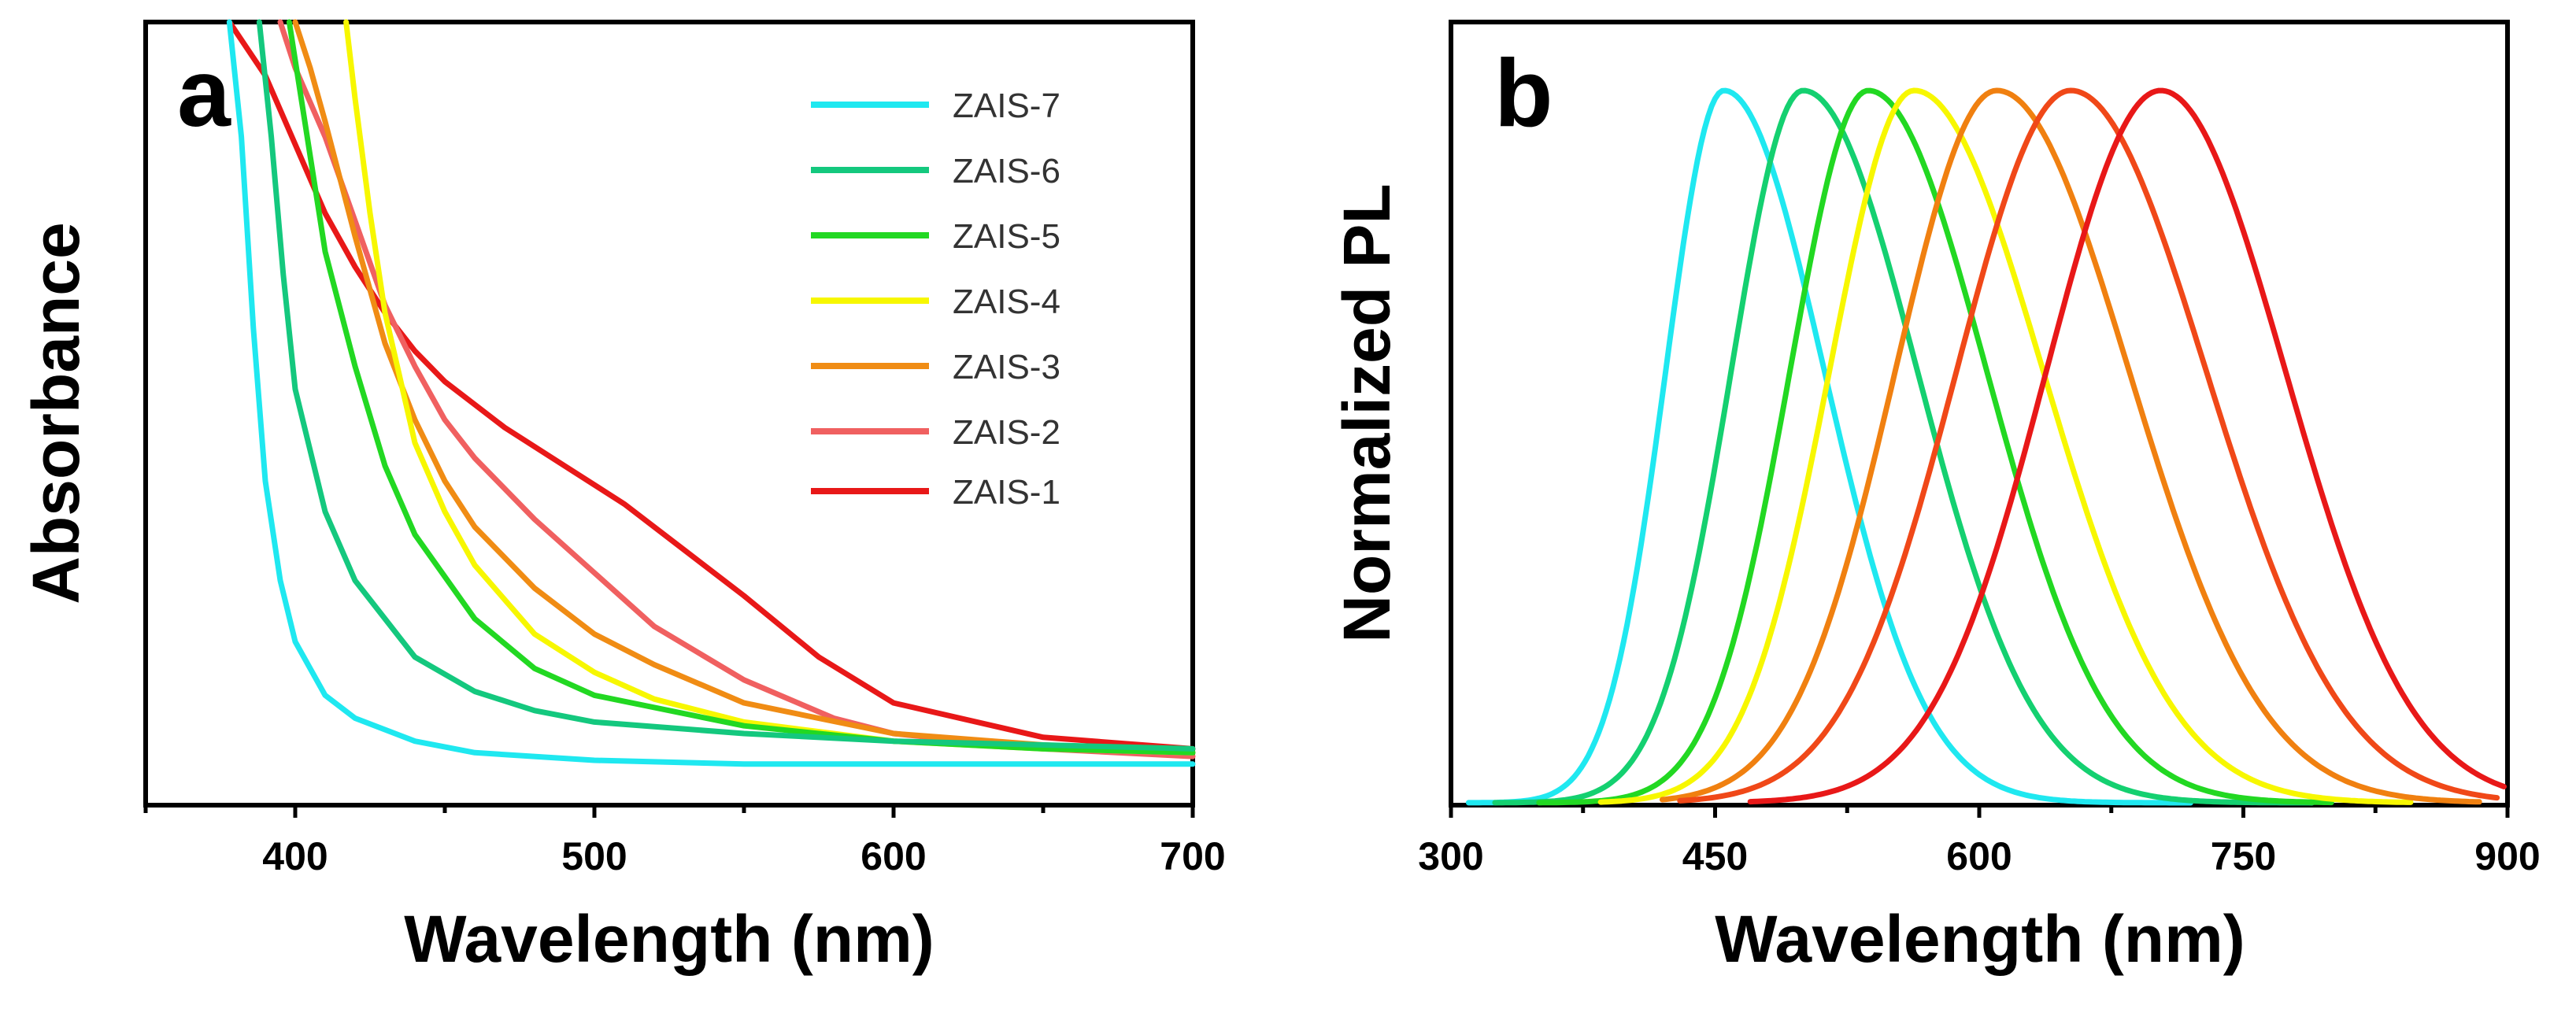 The height and width of the screenshot is (1009, 2576). Describe the element at coordinates (594, 856) in the screenshot. I see `panel-a-x-tick-label-500: 500` at that location.